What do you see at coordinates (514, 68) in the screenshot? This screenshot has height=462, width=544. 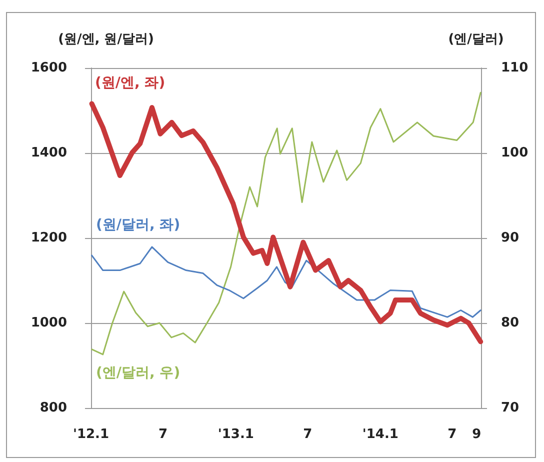 I see `y2-tick-label: 110` at bounding box center [514, 68].